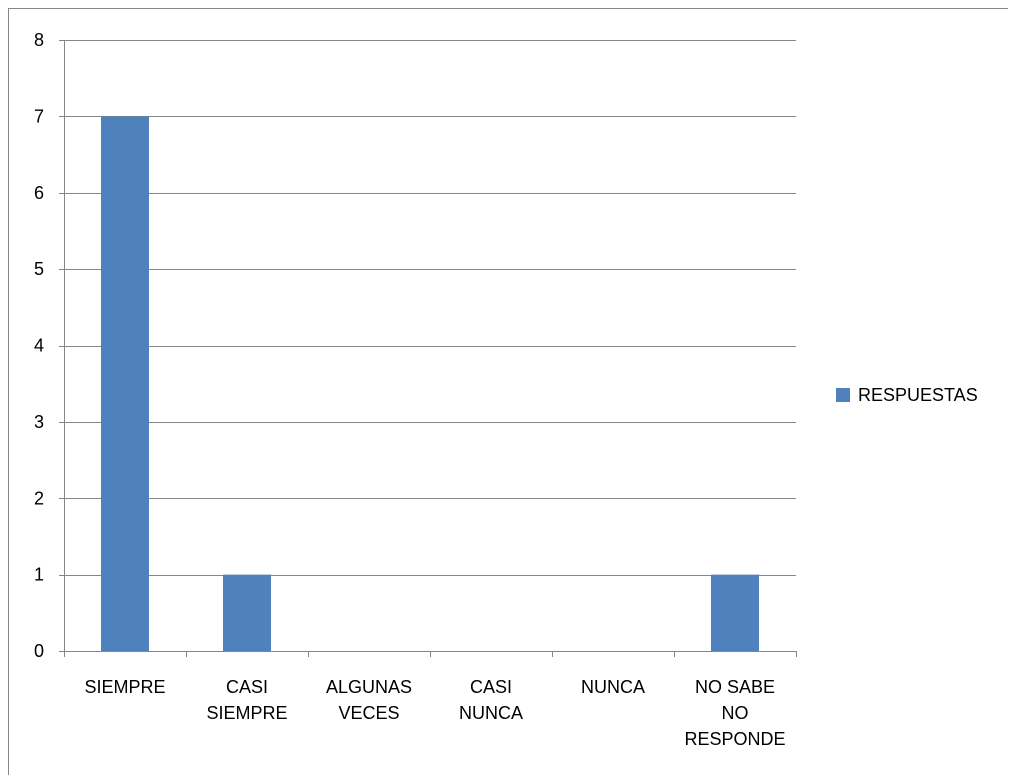 This screenshot has height=777, width=1010. Describe the element at coordinates (39, 116) in the screenshot. I see `y-tick-label: 7` at that location.